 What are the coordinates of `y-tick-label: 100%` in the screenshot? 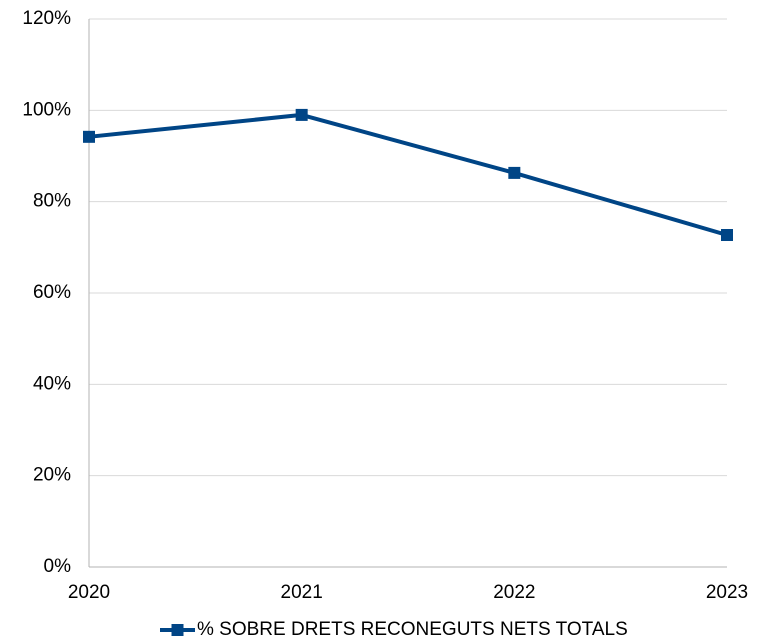 It's located at (46, 109).